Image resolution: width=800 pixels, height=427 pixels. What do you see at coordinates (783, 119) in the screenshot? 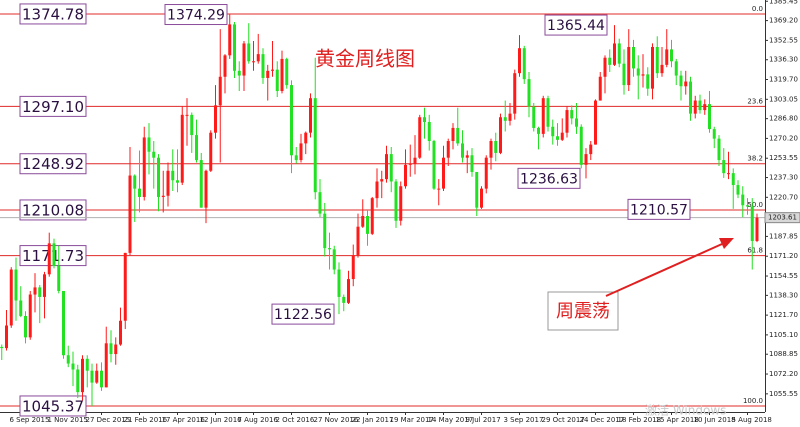
I see `y-tick-label: 1286.80` at bounding box center [783, 119].